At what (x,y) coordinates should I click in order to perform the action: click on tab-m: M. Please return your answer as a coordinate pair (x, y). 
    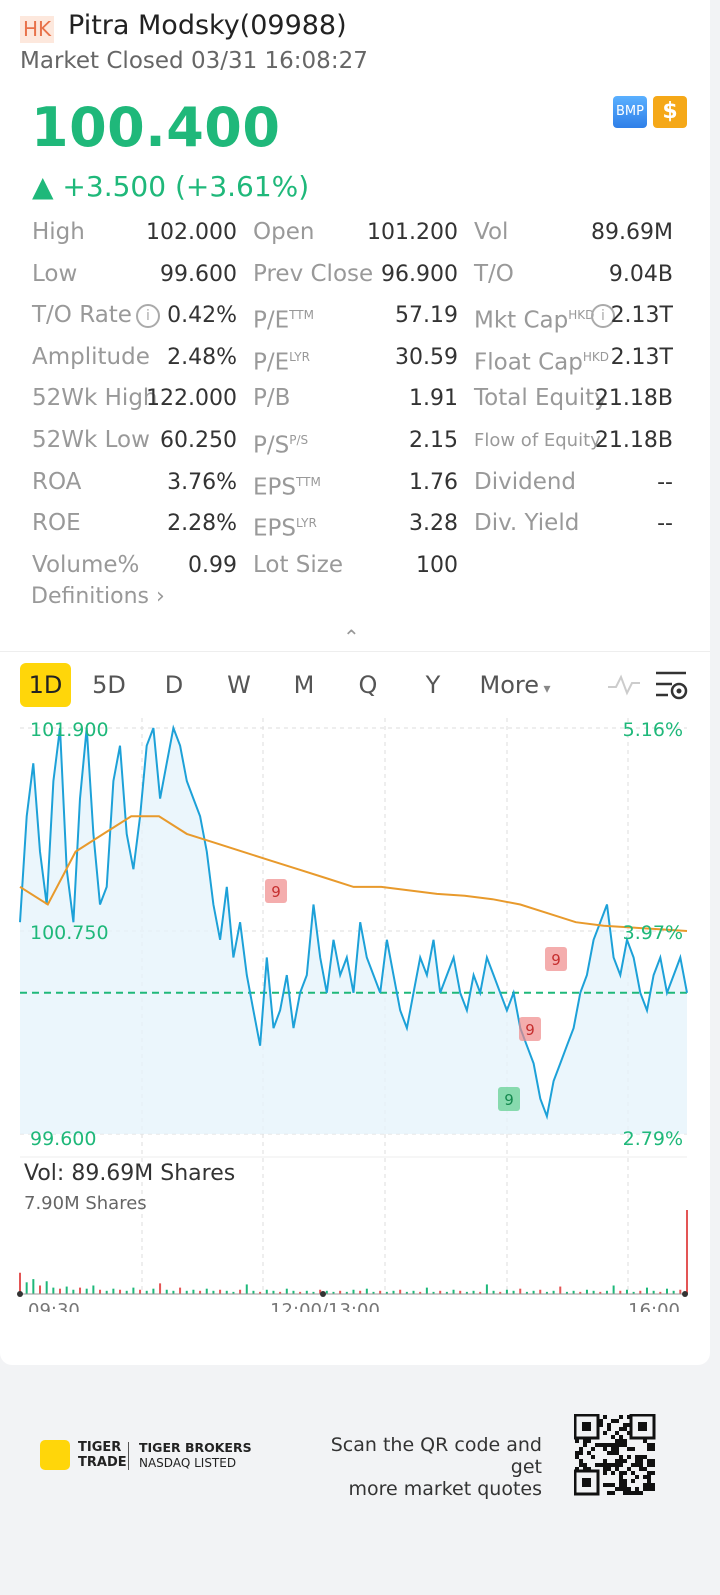
    Looking at the image, I should click on (304, 685).